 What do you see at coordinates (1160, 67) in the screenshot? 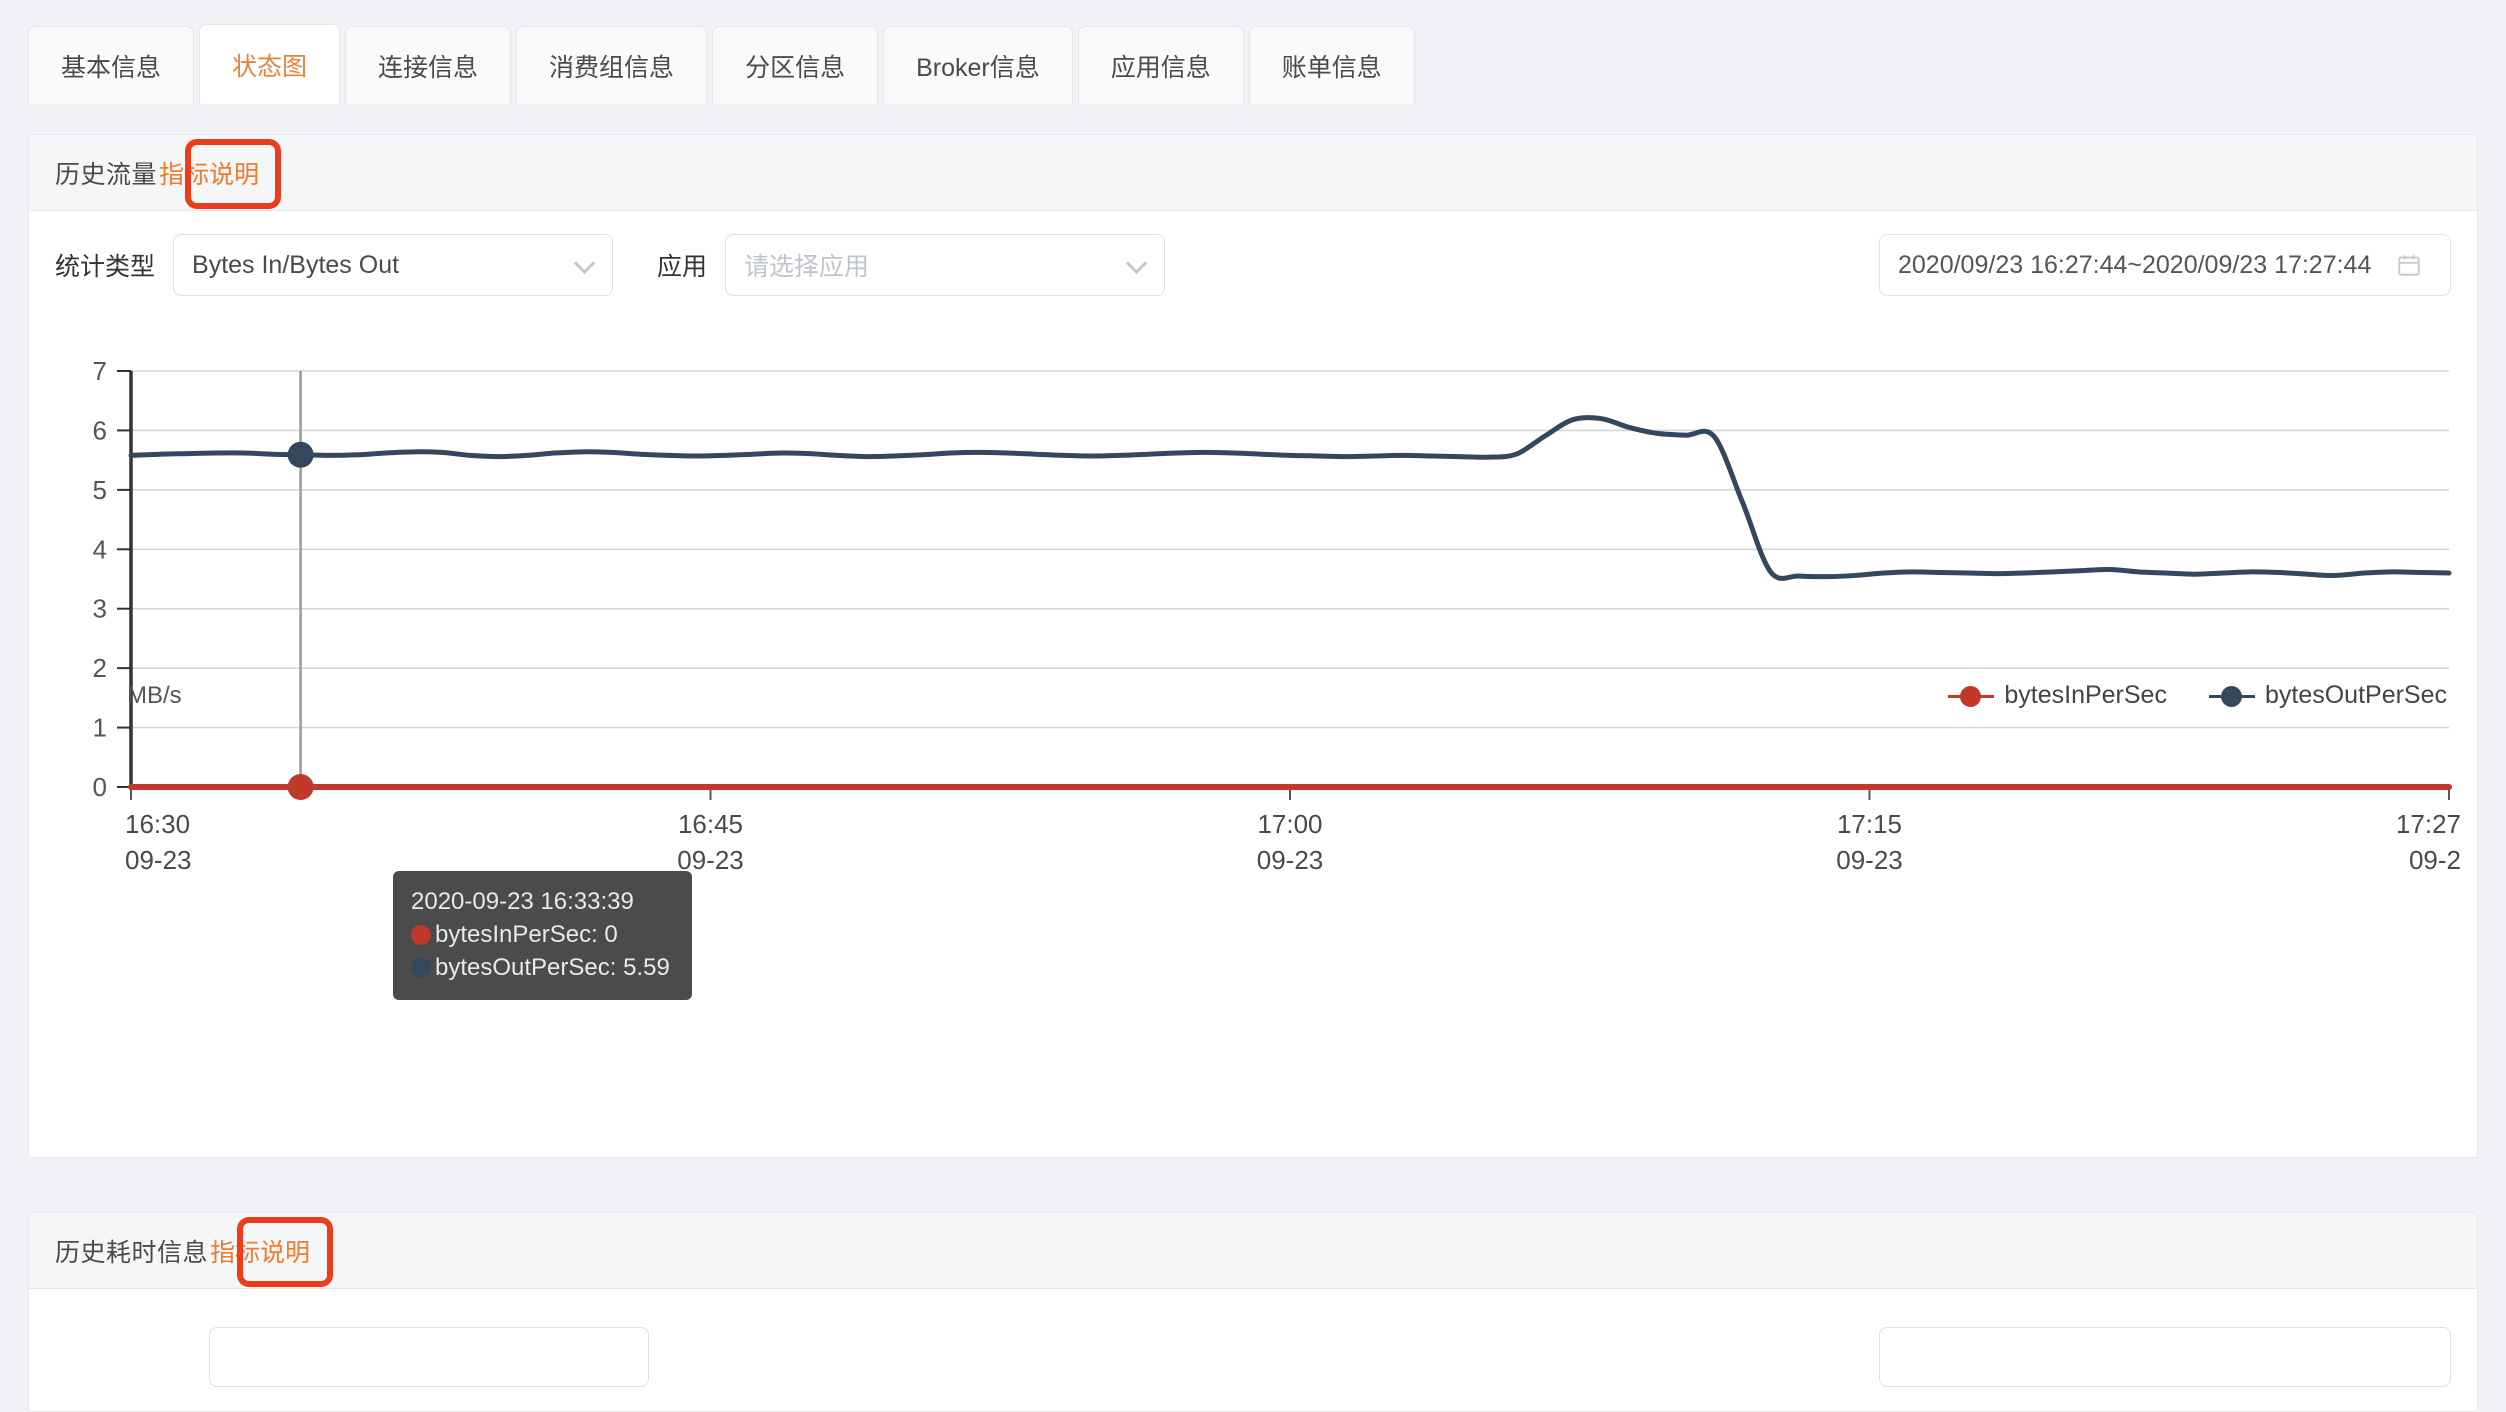
I see `tab-label: 应用信息` at bounding box center [1160, 67].